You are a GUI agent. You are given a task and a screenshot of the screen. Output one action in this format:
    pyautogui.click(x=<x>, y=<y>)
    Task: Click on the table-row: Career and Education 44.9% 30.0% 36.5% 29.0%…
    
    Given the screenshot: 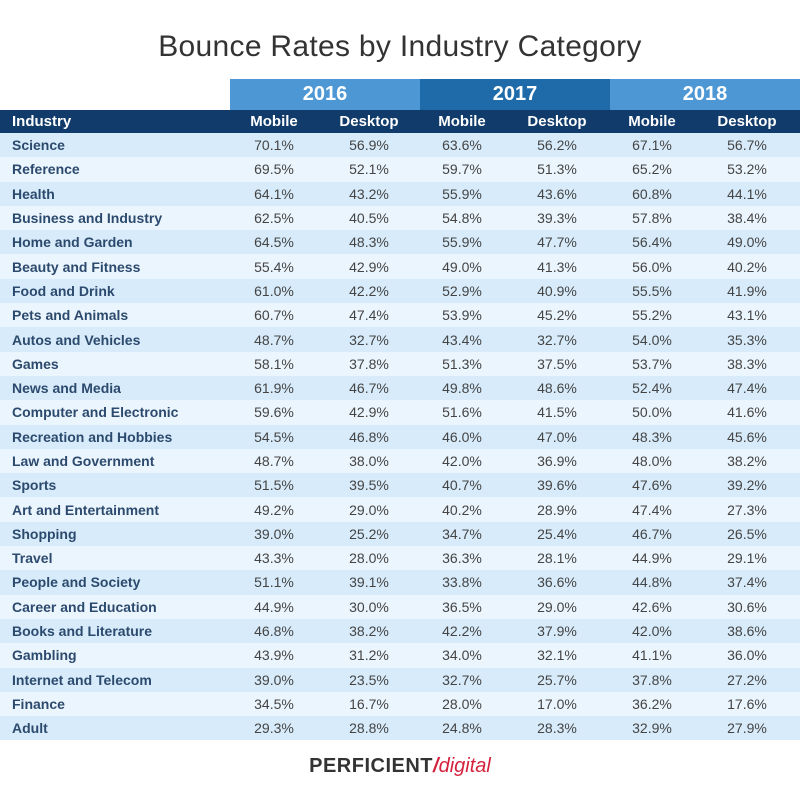 What is the action you would take?
    pyautogui.click(x=400, y=606)
    